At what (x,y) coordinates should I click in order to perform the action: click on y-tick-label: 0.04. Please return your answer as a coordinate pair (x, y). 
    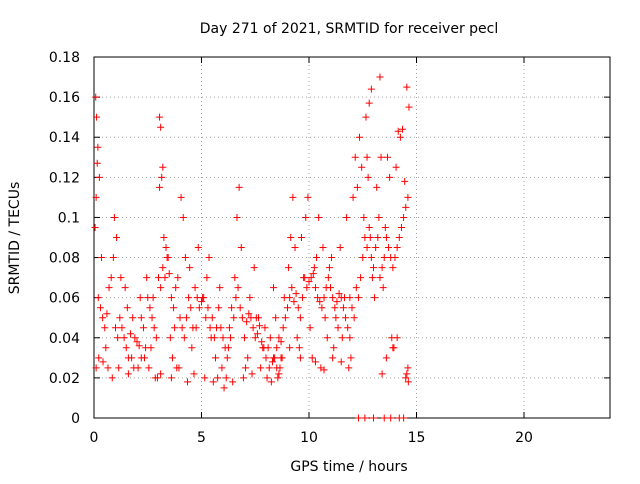
    Looking at the image, I should click on (64, 339).